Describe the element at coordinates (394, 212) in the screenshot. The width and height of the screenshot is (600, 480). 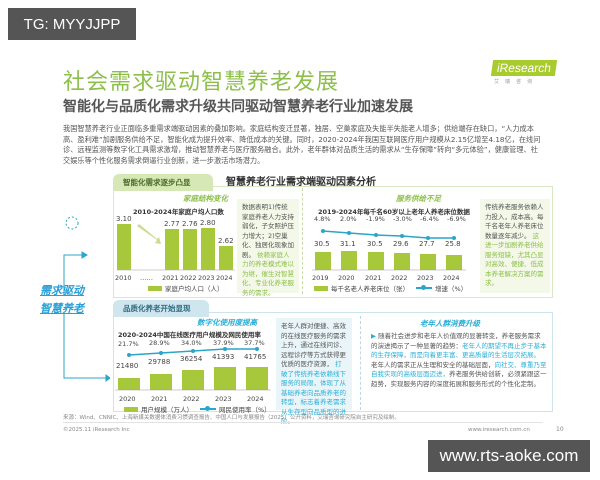
I see `chart2-title: 2019-2024年每千名60岁以上老年人养老床位数据` at that location.